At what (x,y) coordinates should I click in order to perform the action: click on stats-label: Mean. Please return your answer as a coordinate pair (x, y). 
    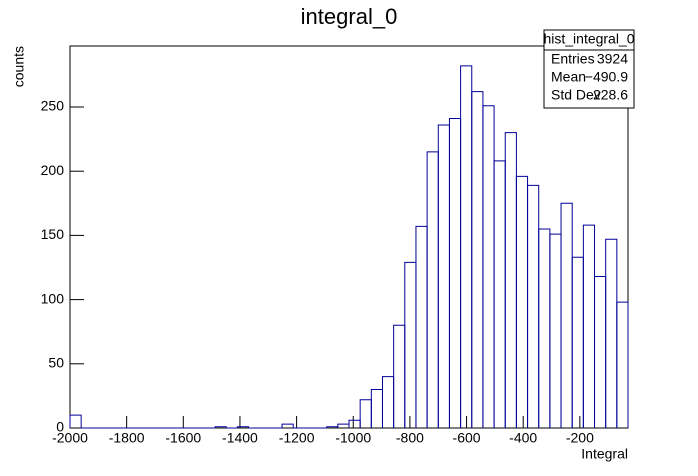
    Looking at the image, I should click on (568, 77).